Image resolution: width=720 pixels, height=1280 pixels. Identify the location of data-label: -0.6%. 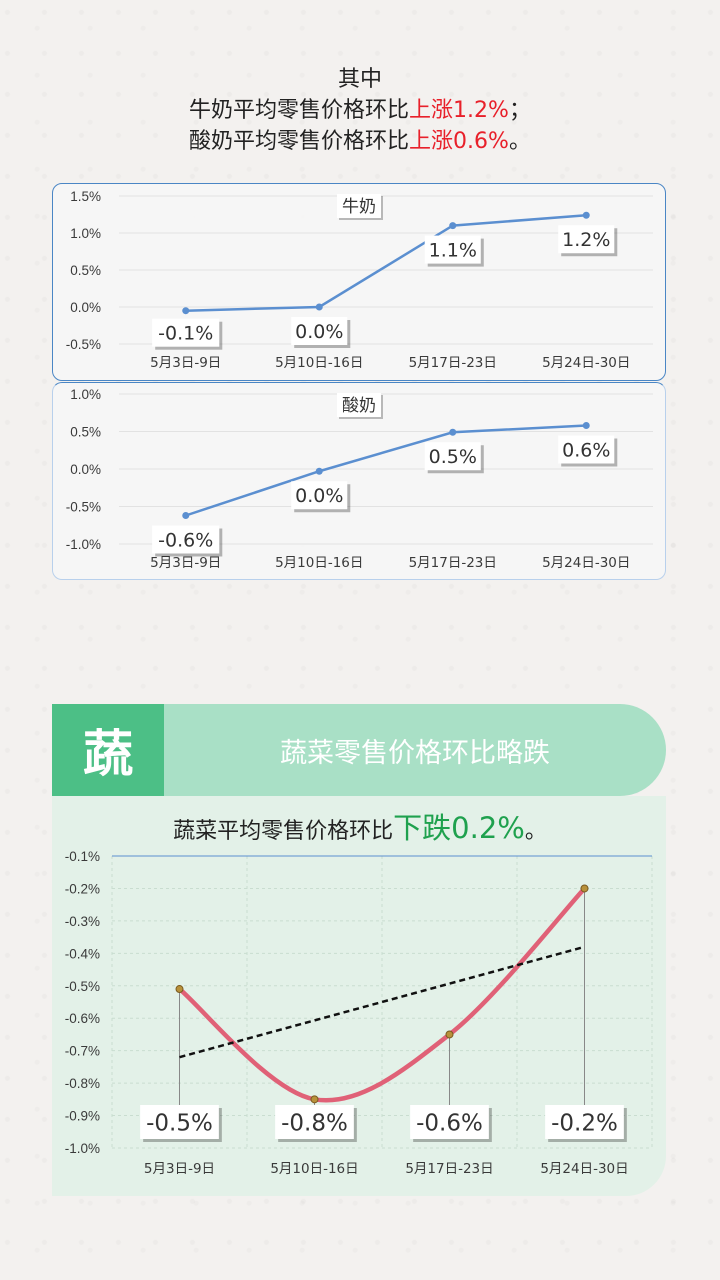
(449, 1123).